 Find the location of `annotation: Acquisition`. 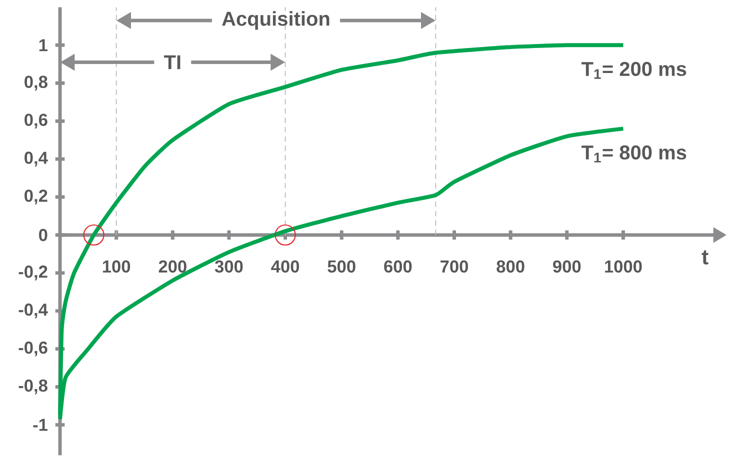

annotation: Acquisition is located at coordinates (276, 20).